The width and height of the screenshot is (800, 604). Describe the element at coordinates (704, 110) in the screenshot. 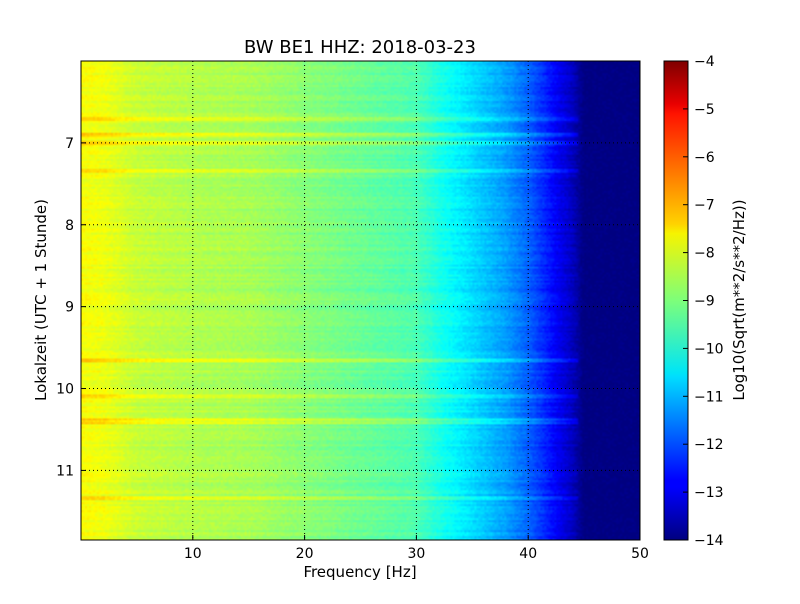

I see `colorbar-tick-label: −5` at that location.